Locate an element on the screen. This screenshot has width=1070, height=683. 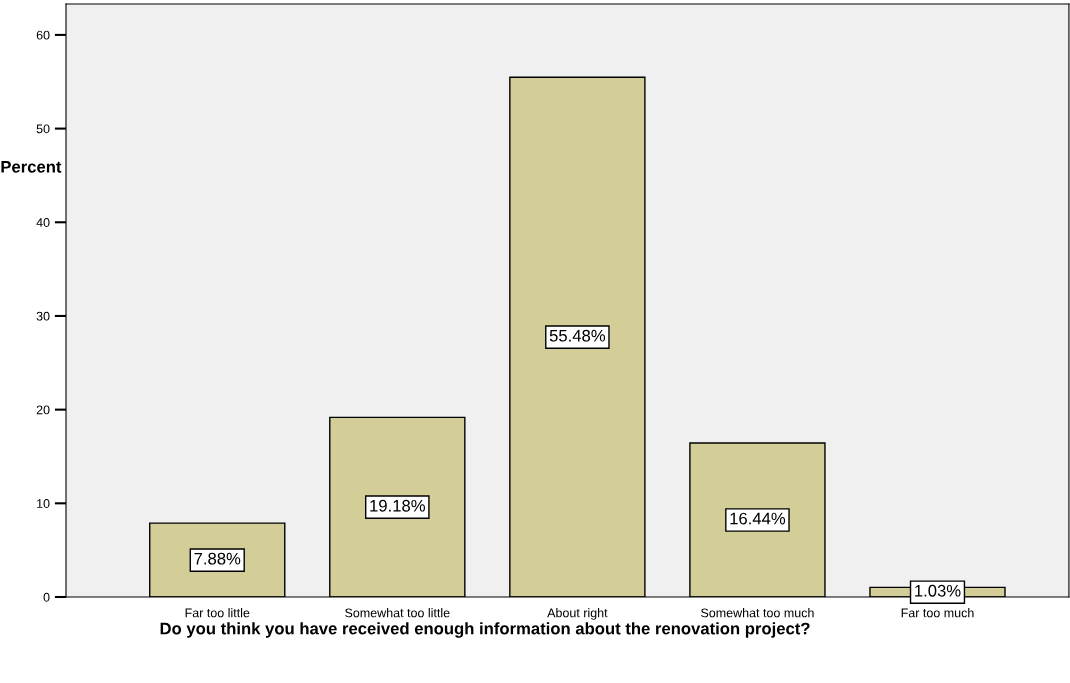
data-label: 19.18% is located at coordinates (397, 505).